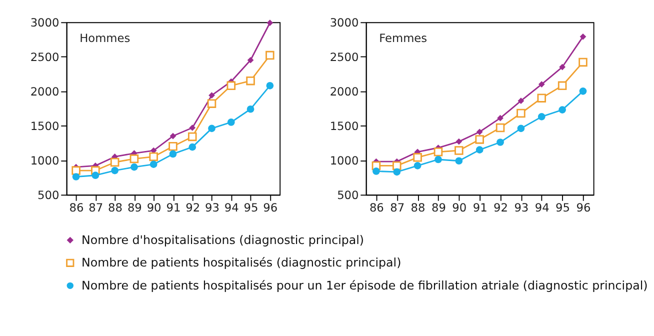 This screenshot has height=336, width=654. What do you see at coordinates (365, 285) in the screenshot?
I see `legend-label: Nombre de patients hospitalisés pour un 1er épisode de fibrillation atriale (diagnostic principal)` at bounding box center [365, 285].